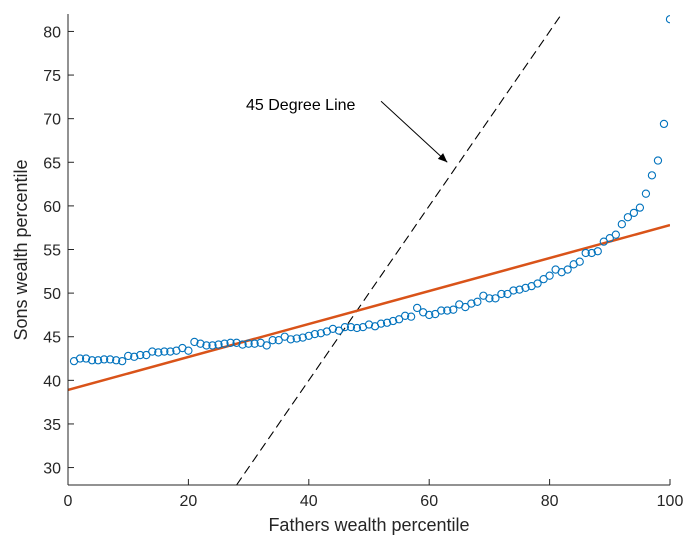 The width and height of the screenshot is (683, 539). What do you see at coordinates (52, 381) in the screenshot?
I see `y-tick-label: 40` at bounding box center [52, 381].